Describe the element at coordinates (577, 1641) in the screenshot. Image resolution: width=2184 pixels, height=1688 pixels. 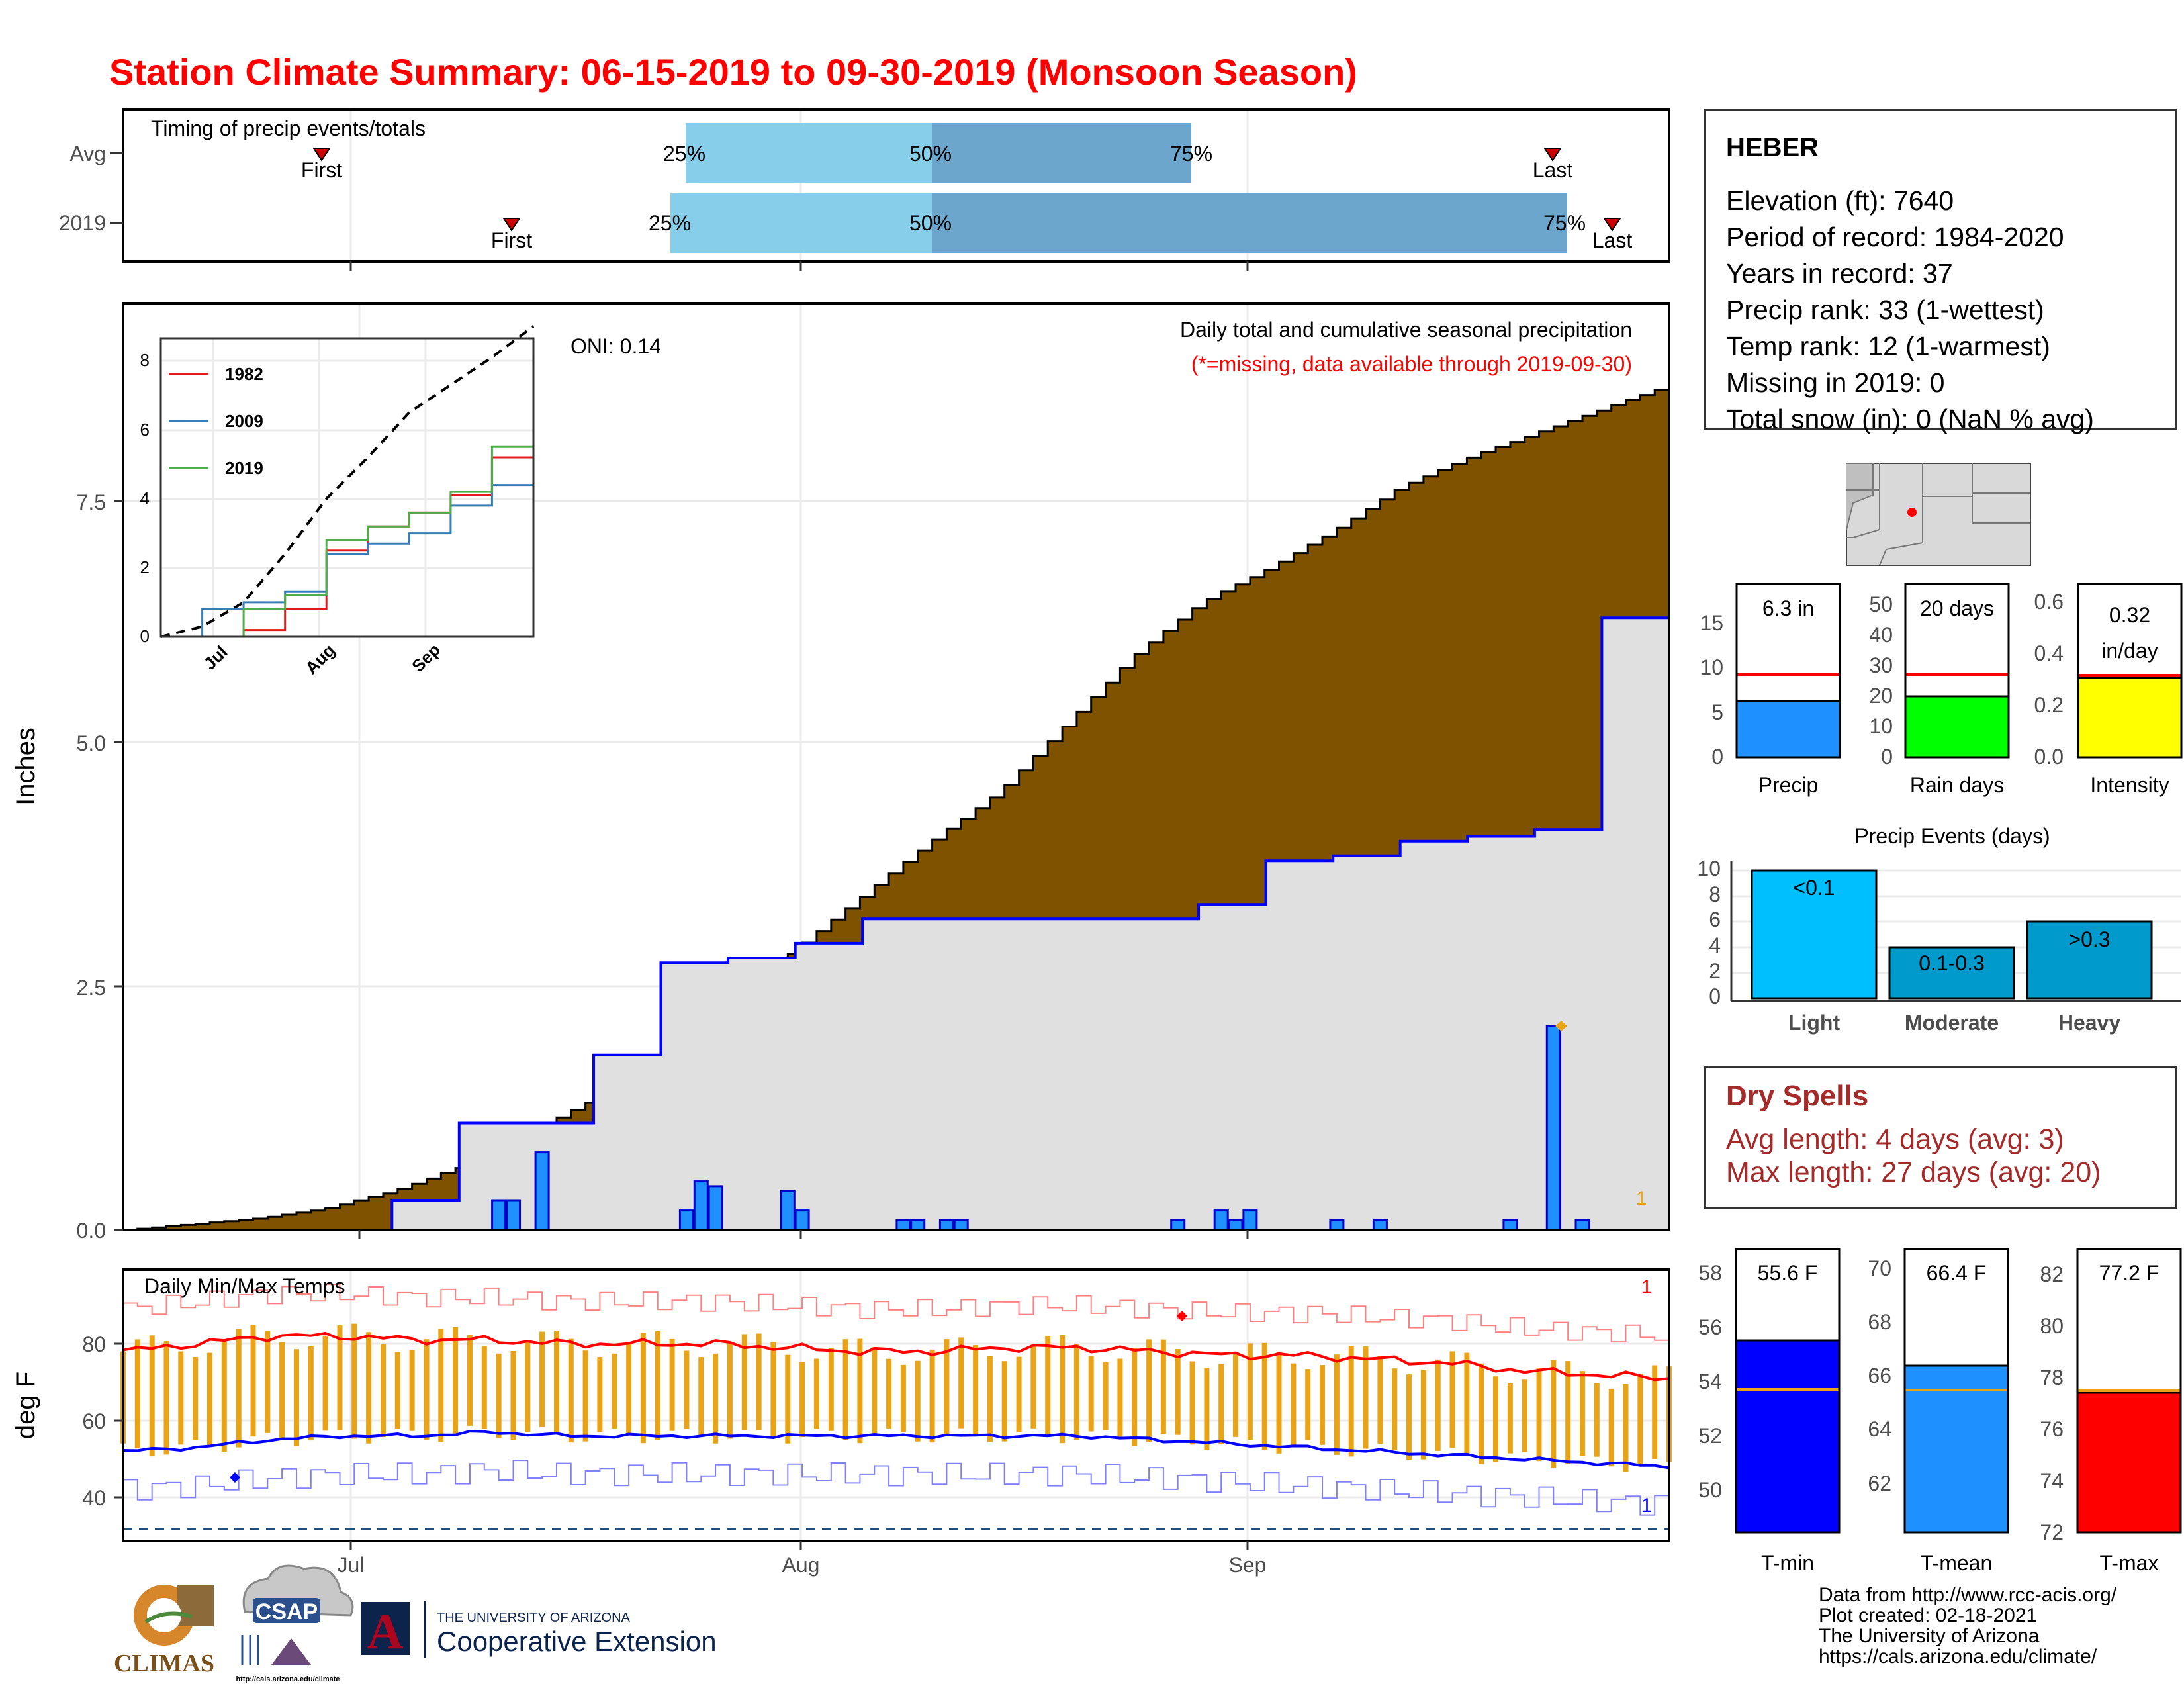
I see `ua-logo-bottom-text: Cooperative Extension` at that location.